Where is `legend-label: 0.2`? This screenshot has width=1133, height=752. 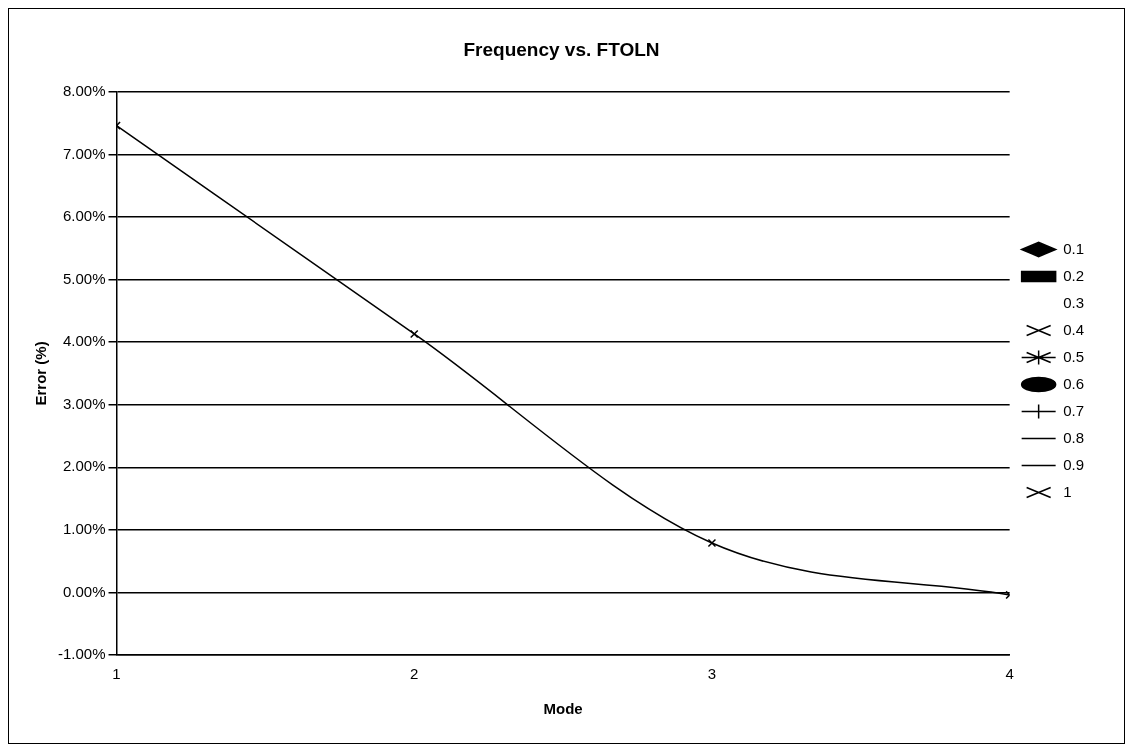
legend-label: 0.2 is located at coordinates (1074, 275).